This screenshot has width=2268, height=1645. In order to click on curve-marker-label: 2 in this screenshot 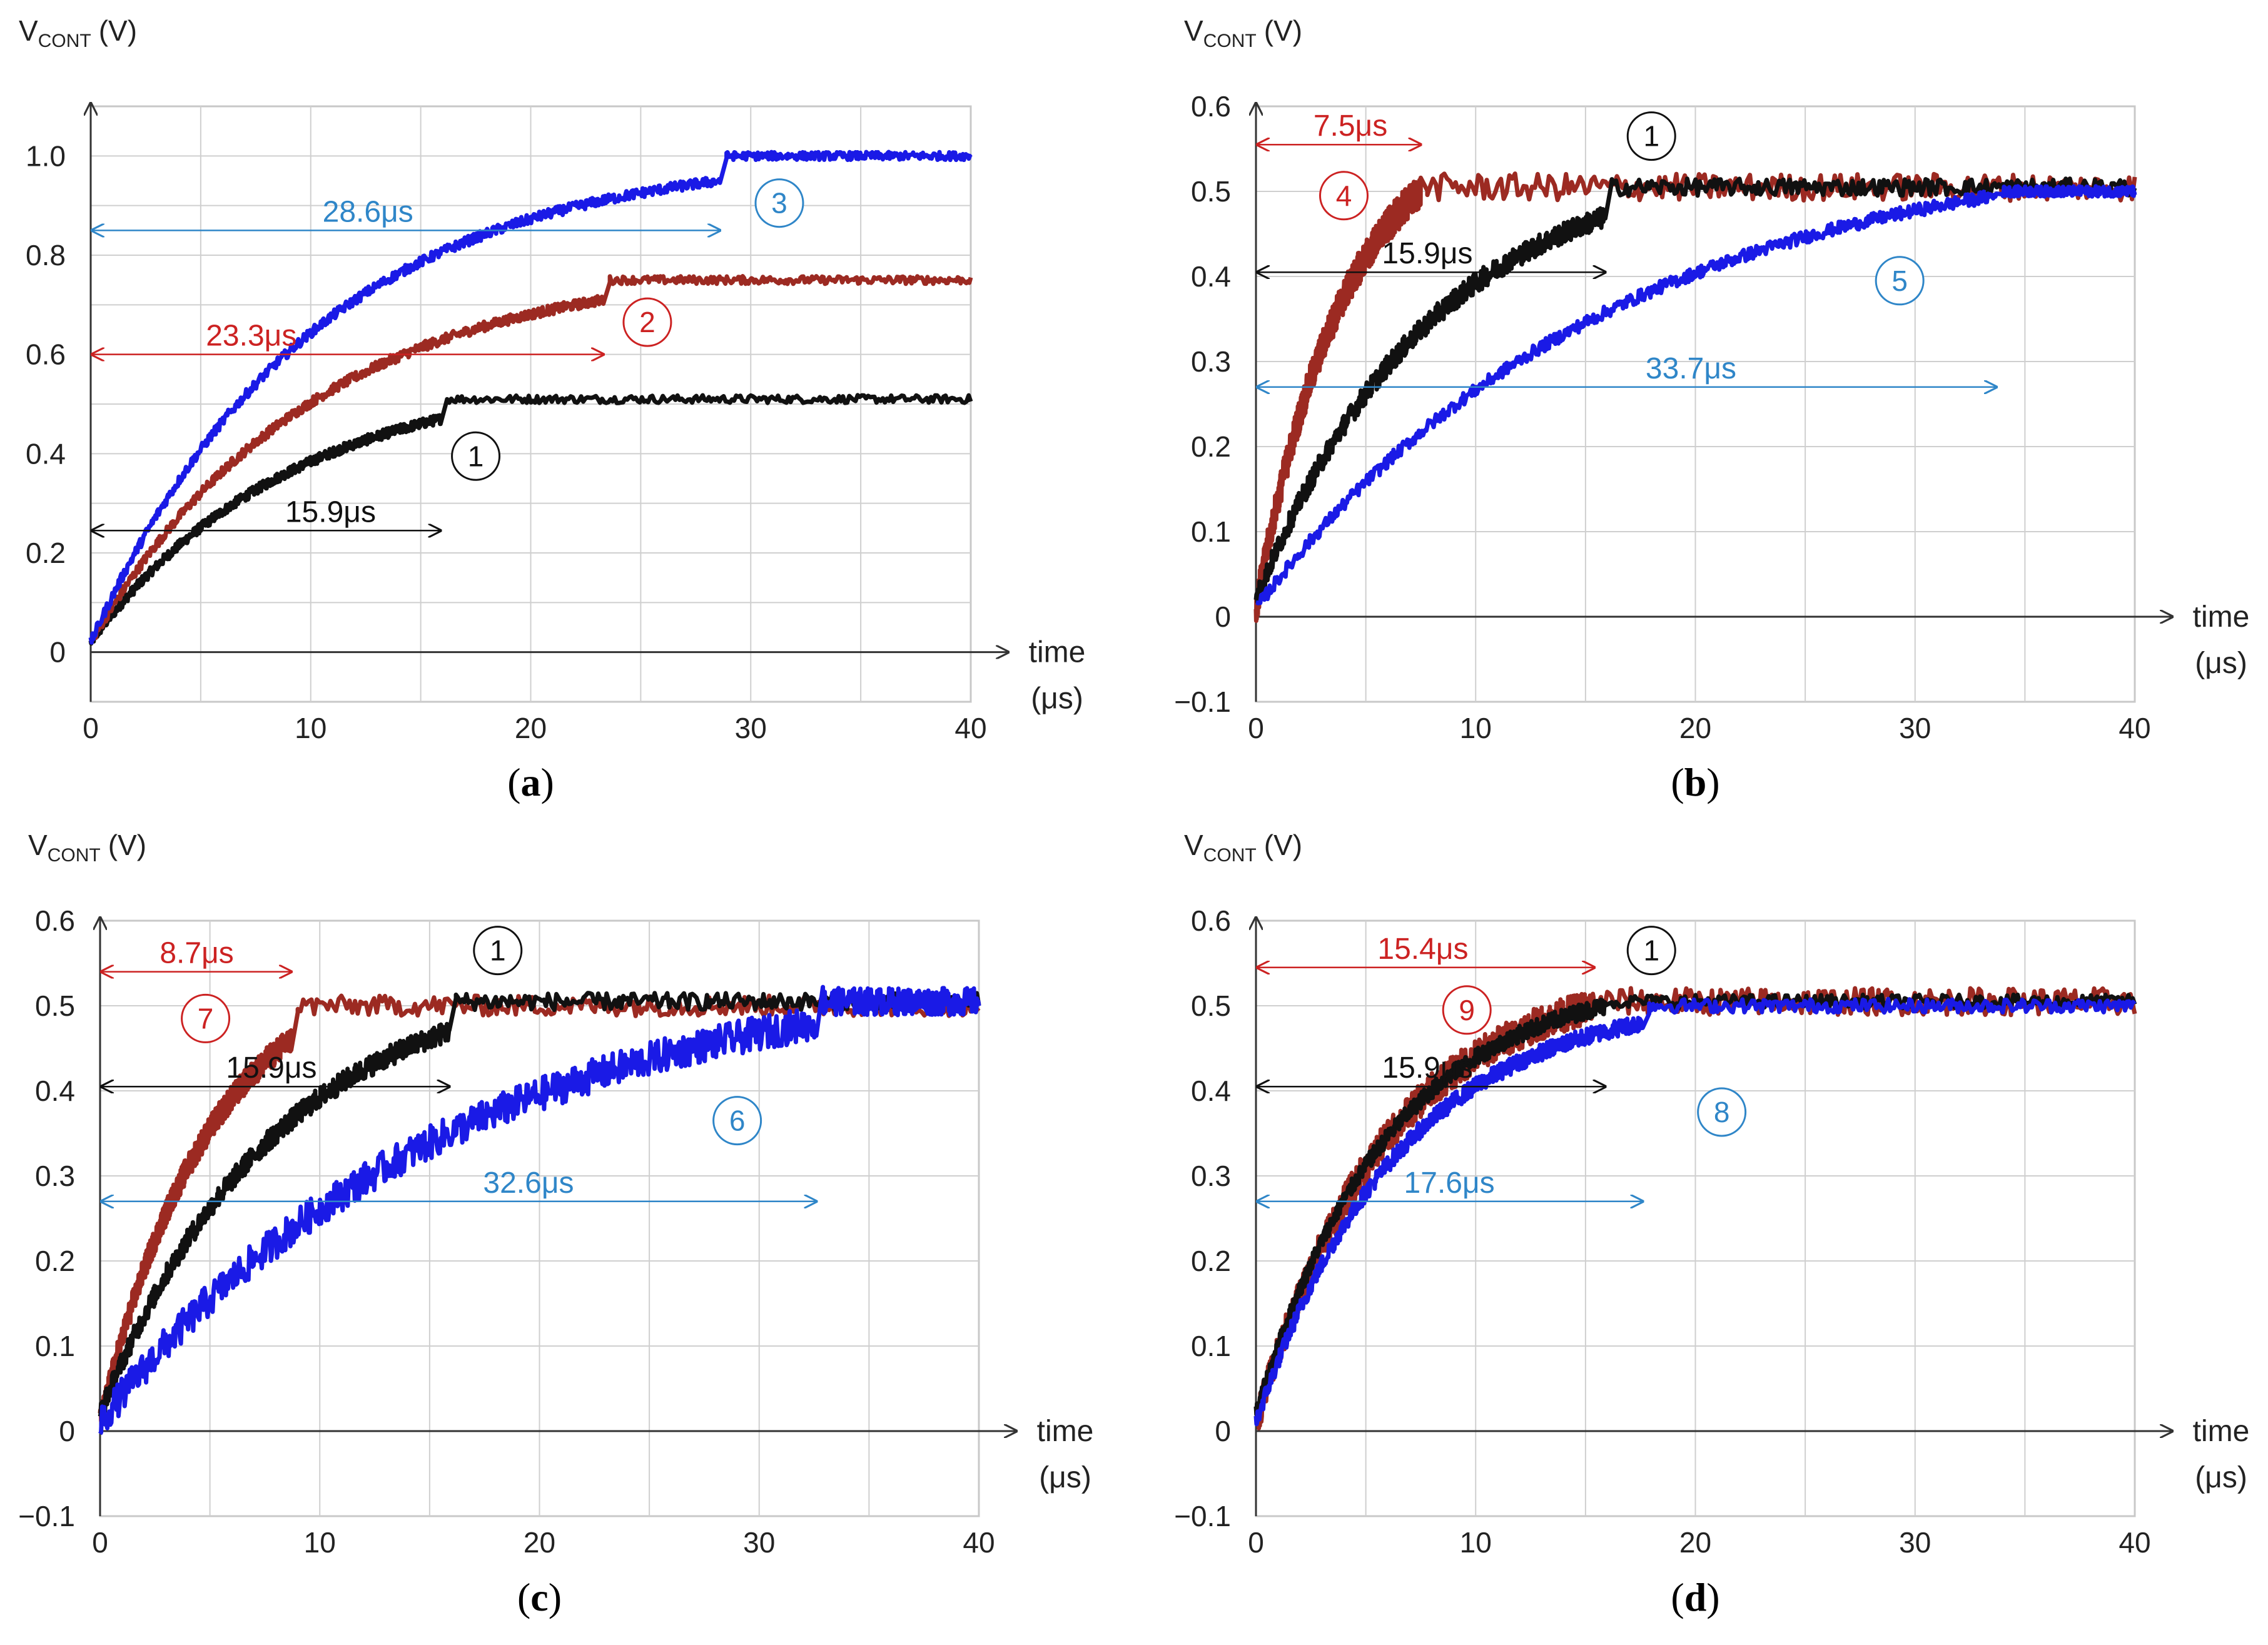, I will do `click(647, 322)`.